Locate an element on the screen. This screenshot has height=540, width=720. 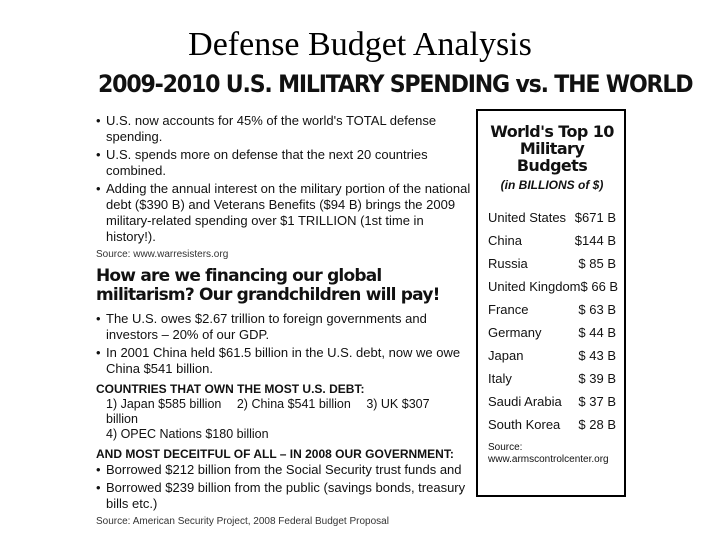
source-note: Source: www.warresisters.org is located at coordinates (162, 254).